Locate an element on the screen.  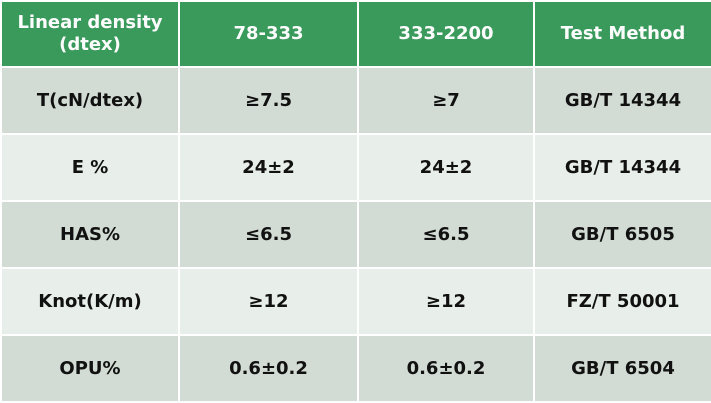
row-label: T(cN/dtex) is located at coordinates (90, 100).